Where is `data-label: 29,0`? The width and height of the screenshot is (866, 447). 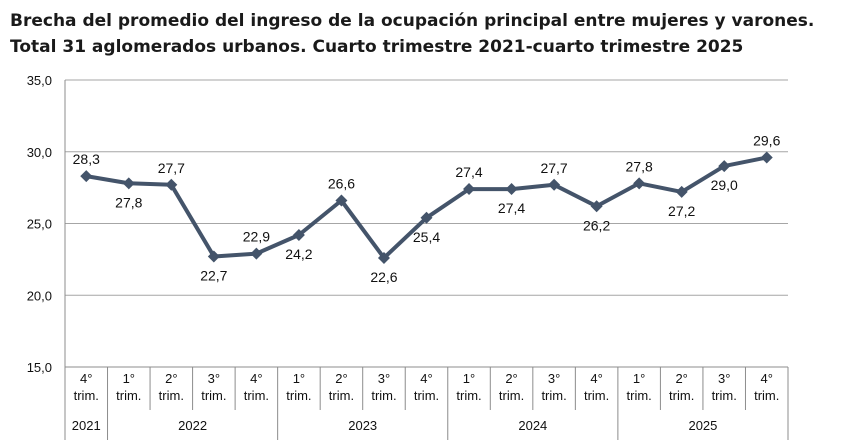
data-label: 29,0 is located at coordinates (724, 185).